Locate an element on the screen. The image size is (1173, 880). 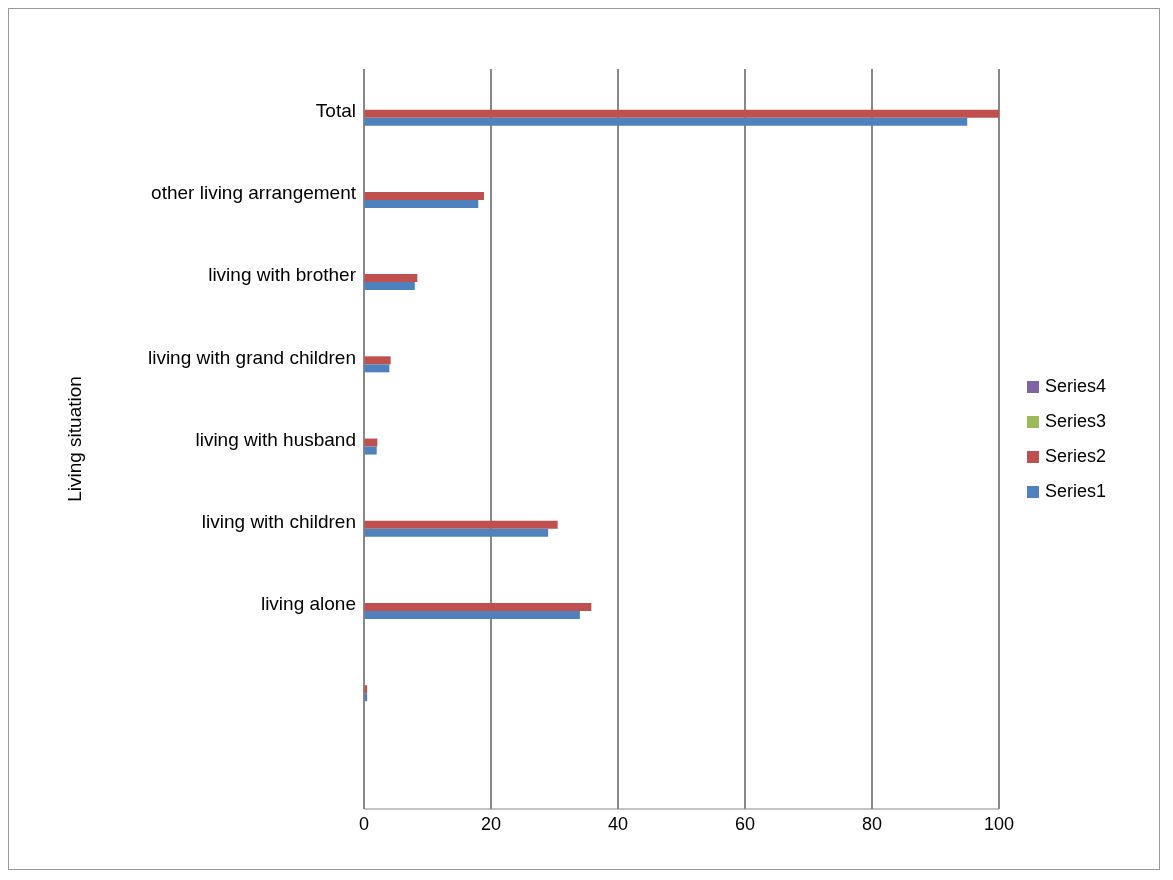
x-tick-label: 80 is located at coordinates (872, 823).